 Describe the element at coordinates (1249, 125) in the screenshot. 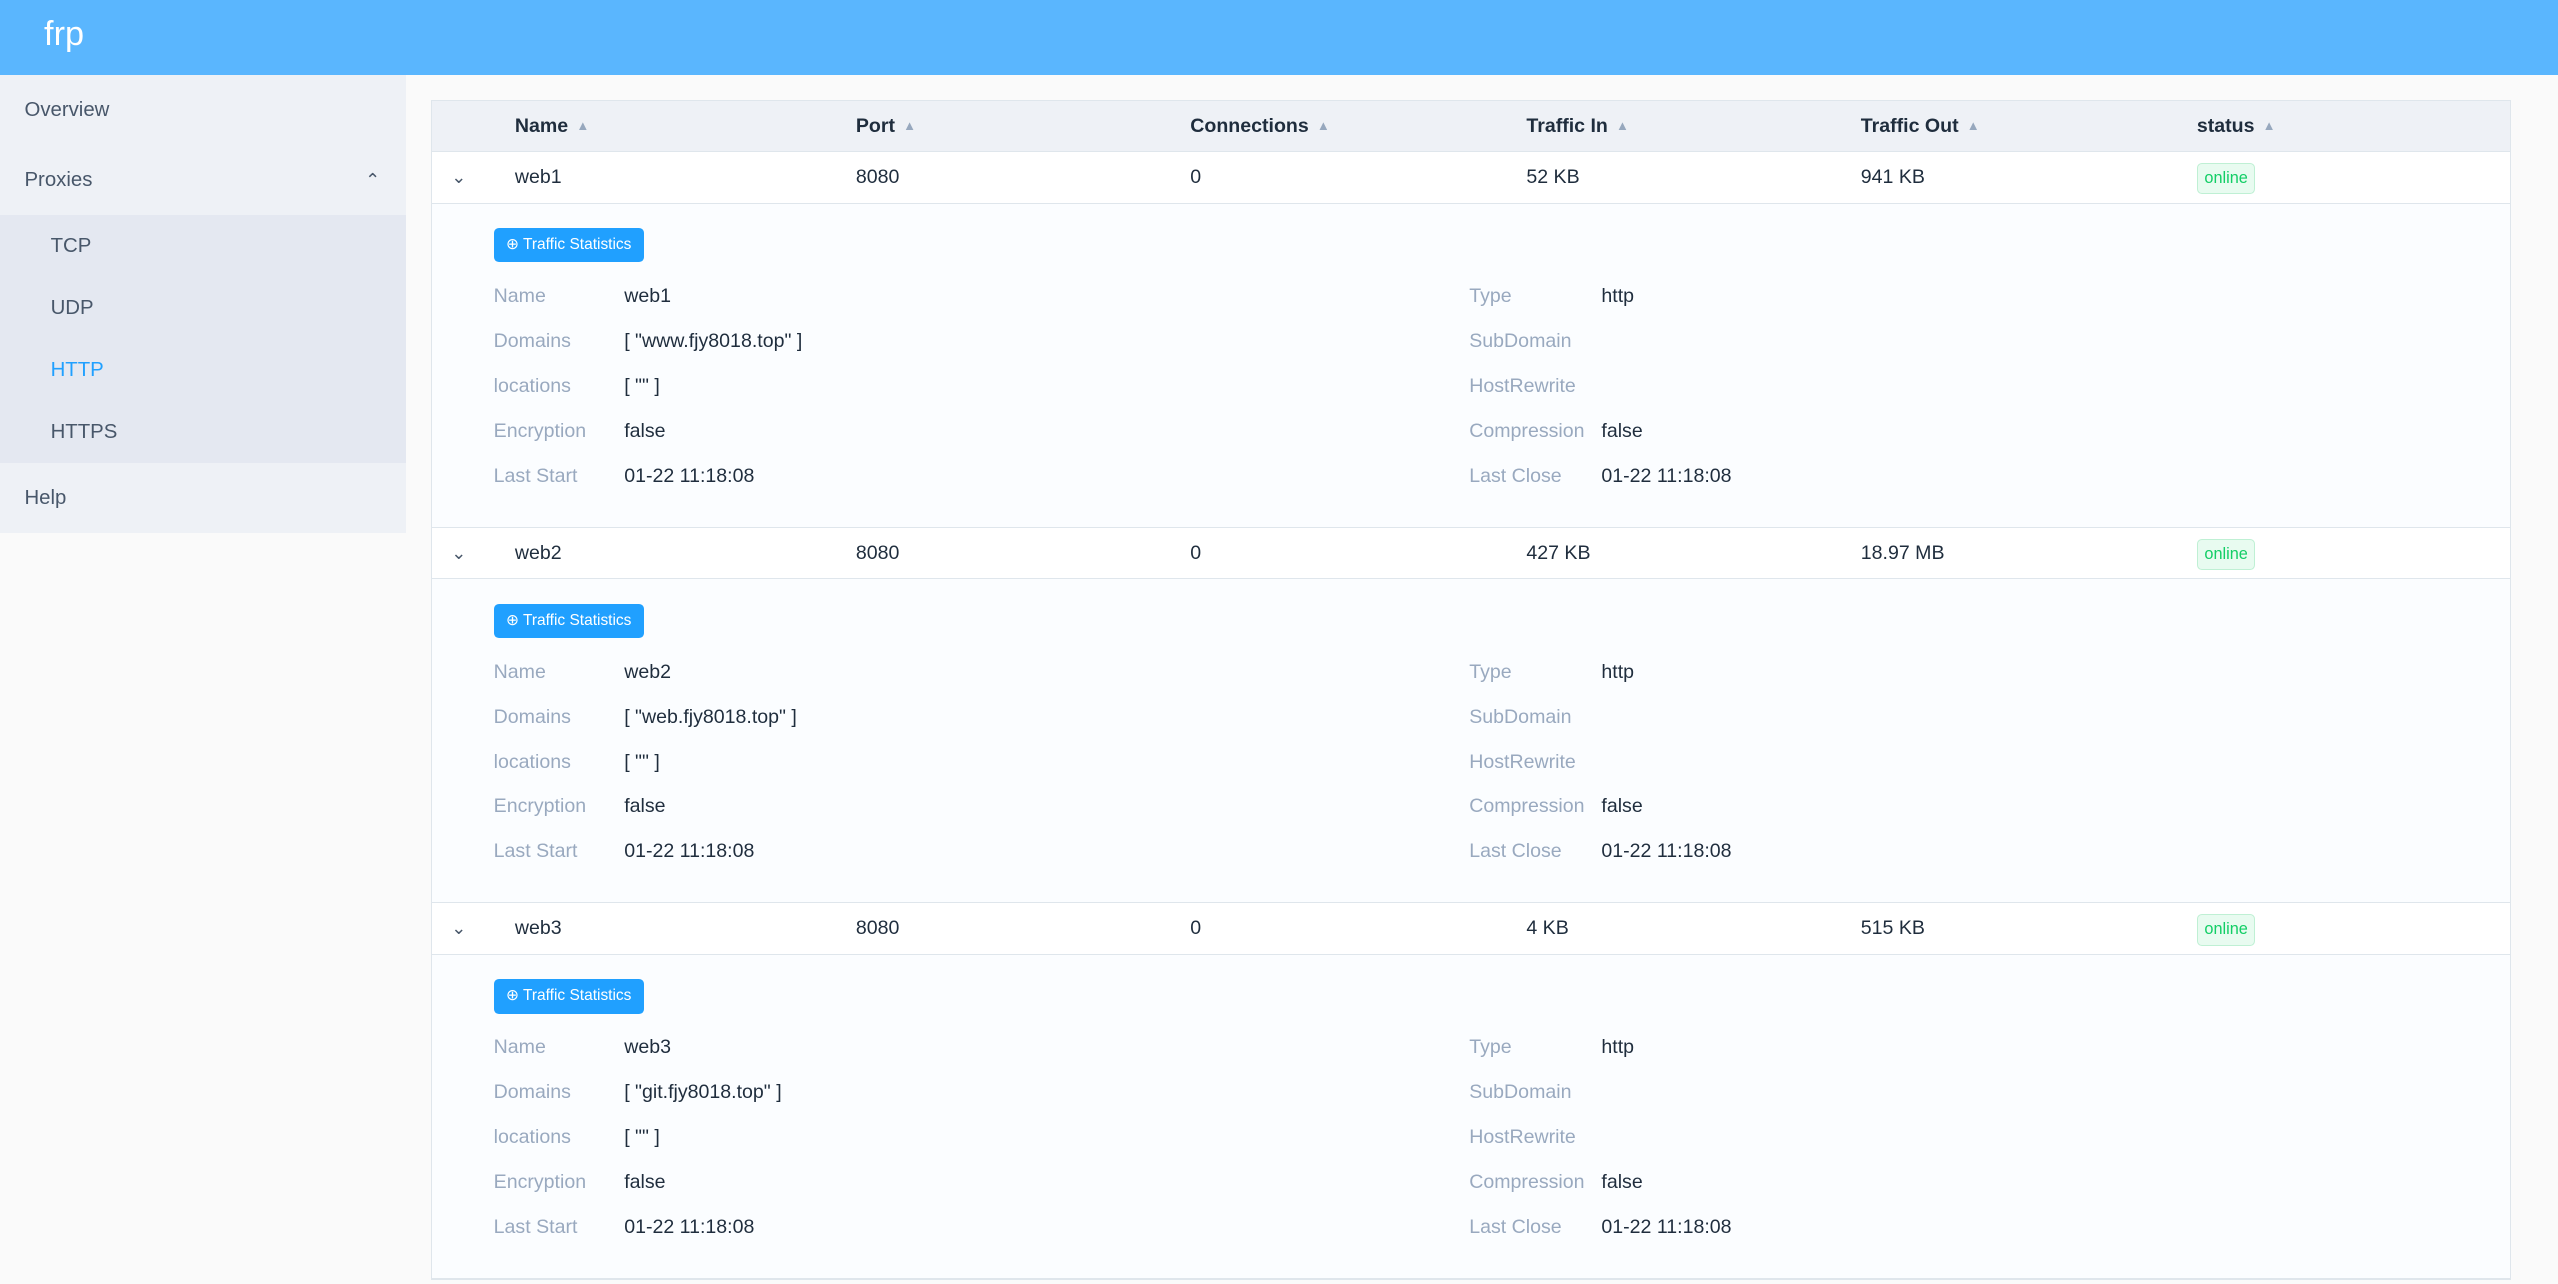

I see `column-label: Connections` at that location.